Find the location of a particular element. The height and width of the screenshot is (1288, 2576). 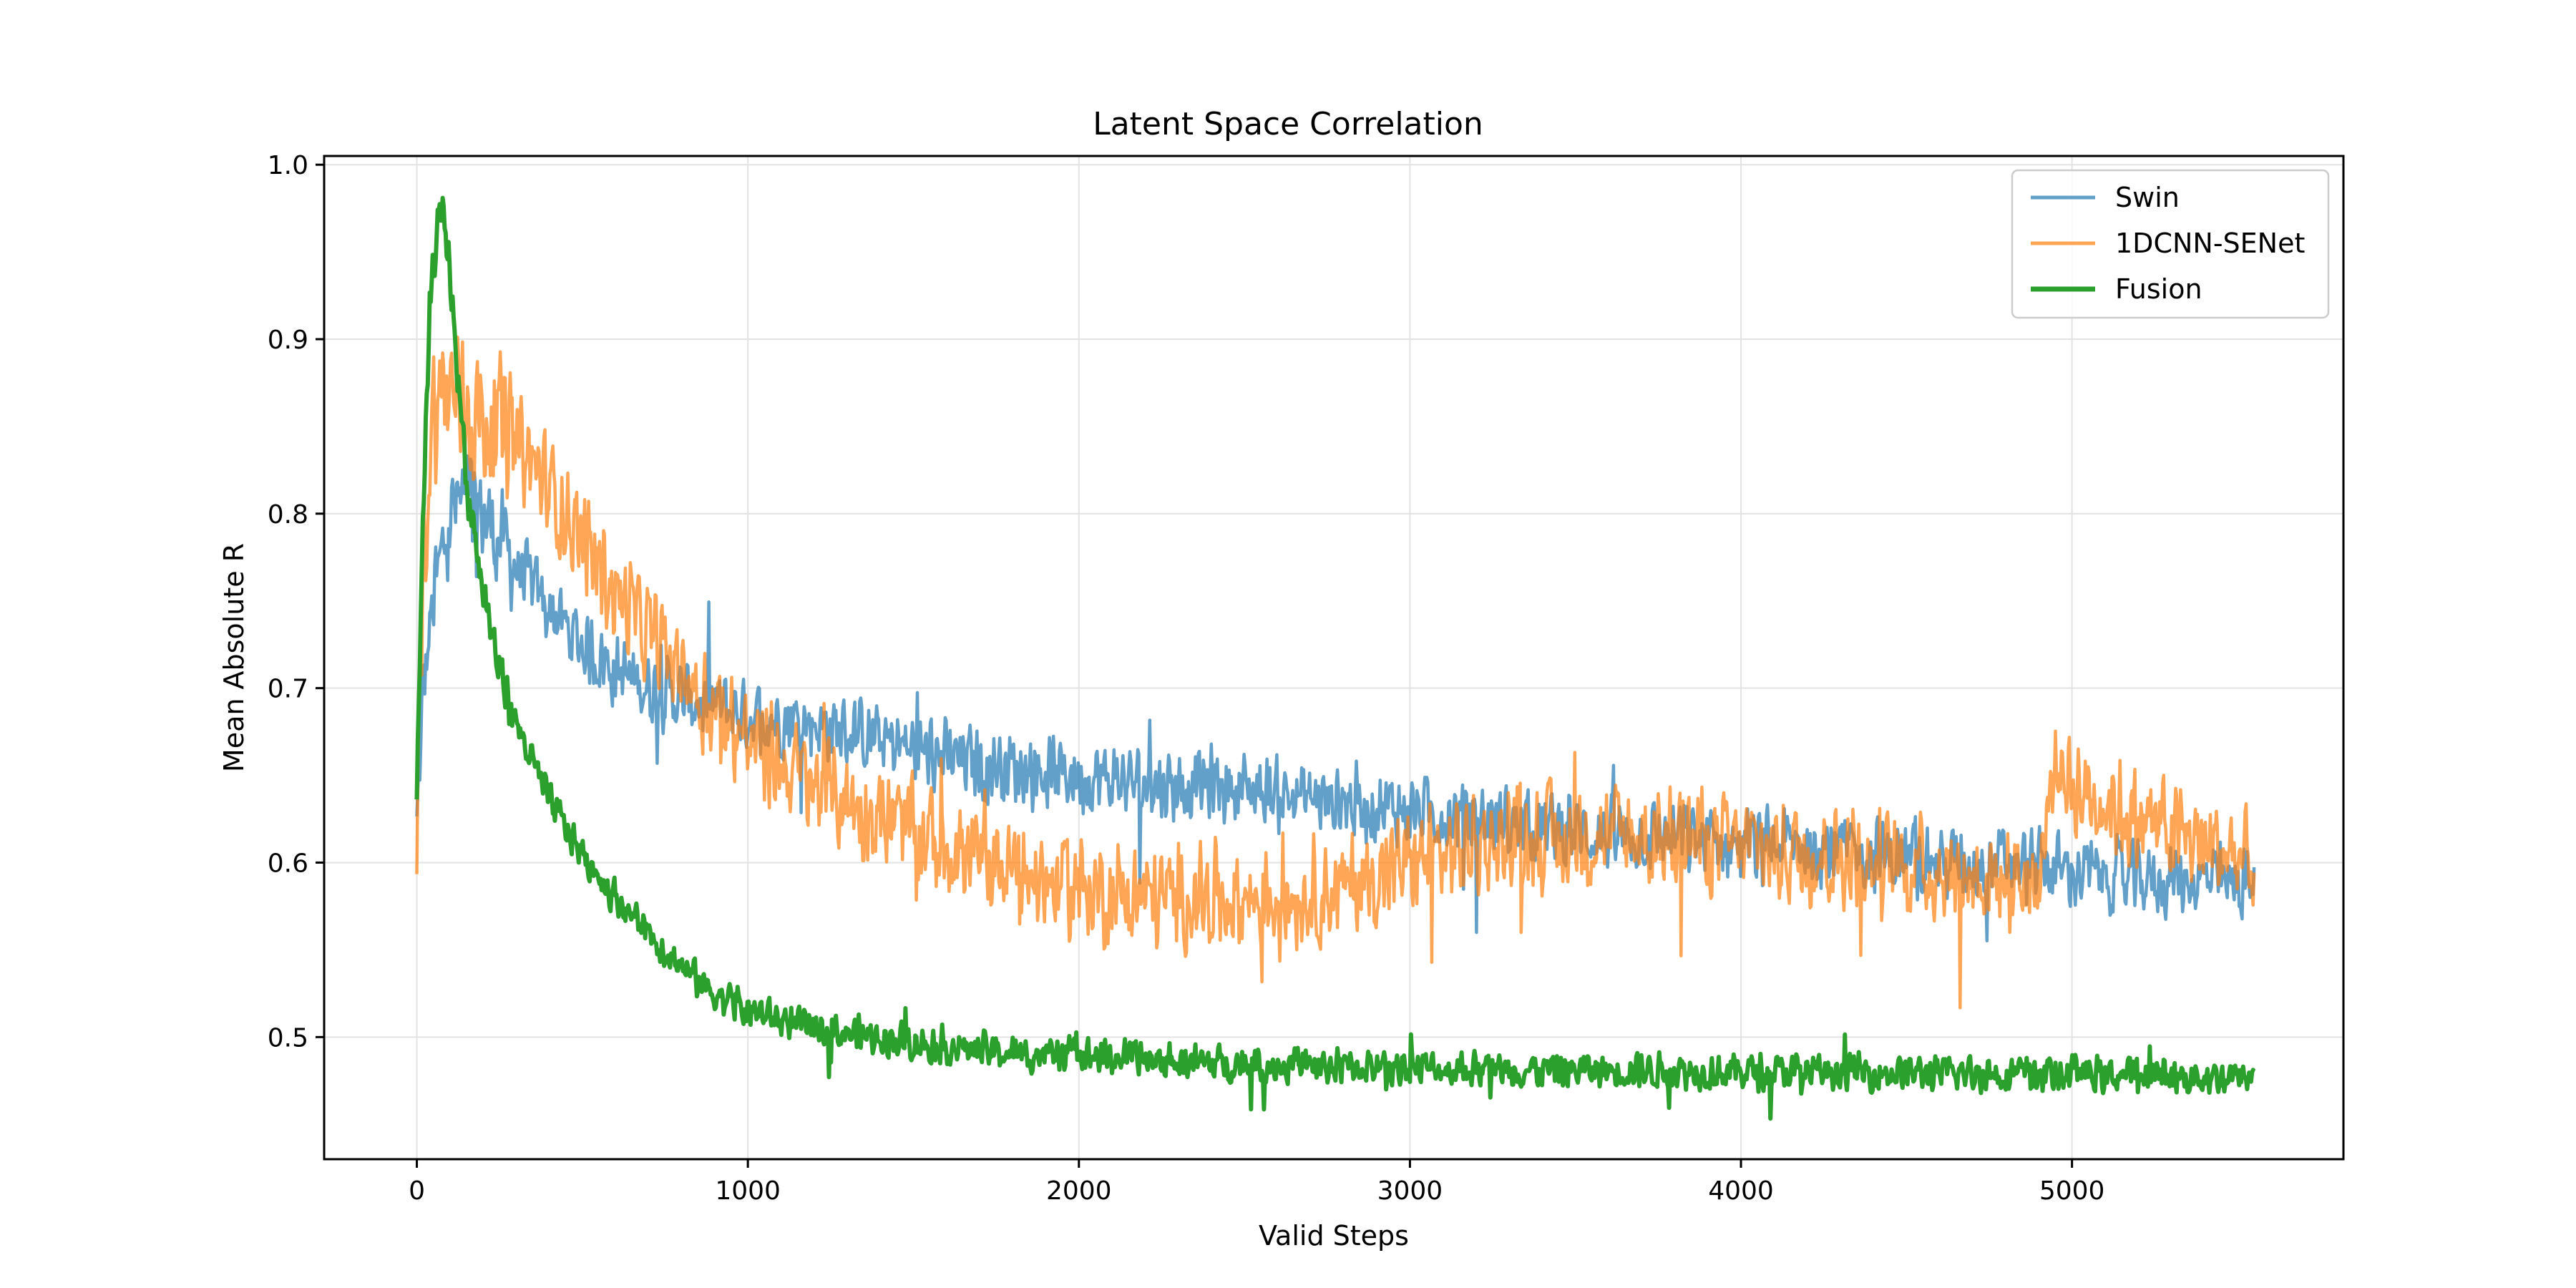

x-tick-label: 2000 is located at coordinates (1079, 1191).